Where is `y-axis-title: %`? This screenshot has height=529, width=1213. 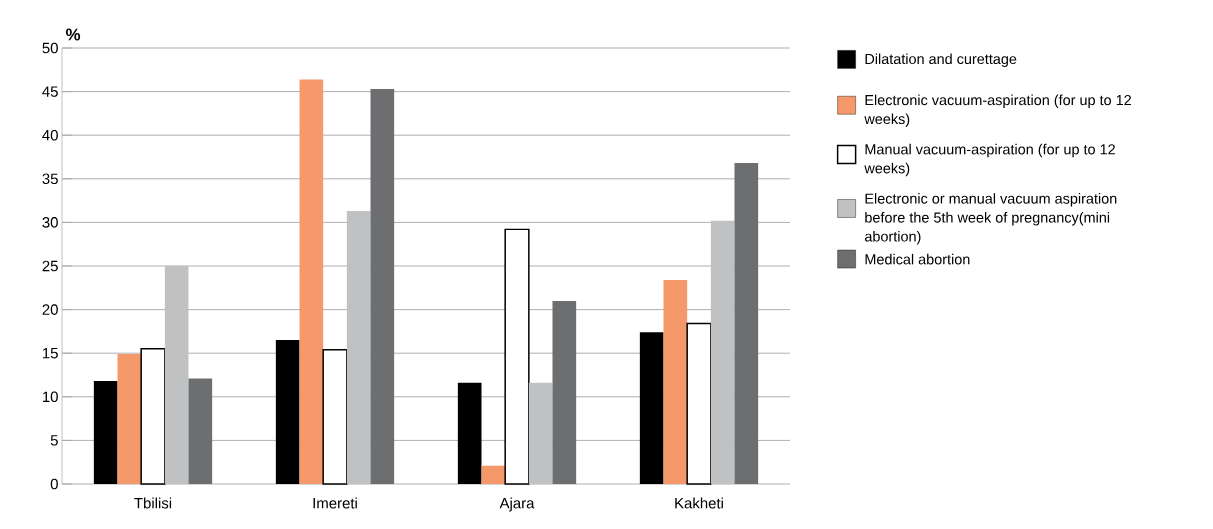 y-axis-title: % is located at coordinates (73, 34).